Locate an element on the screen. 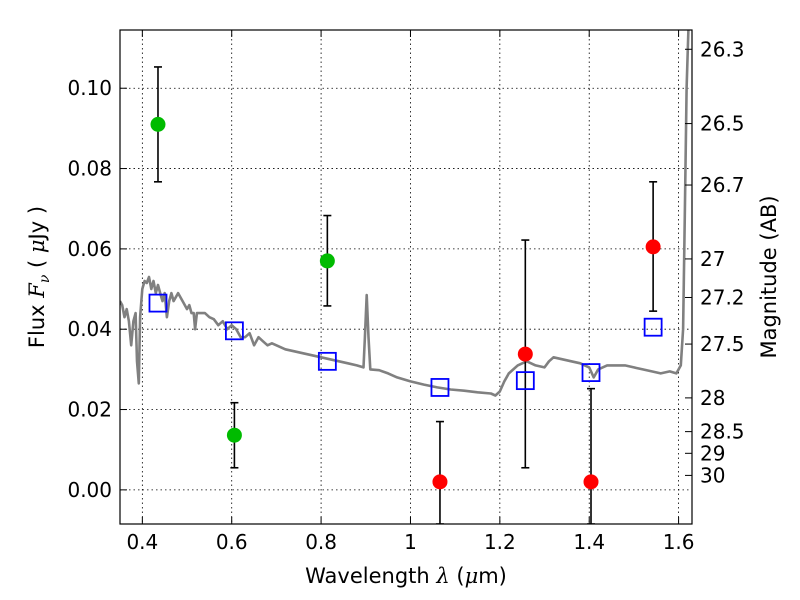 Image resolution: width=800 pixels, height=600 pixels. x-tick-label: 1.2 is located at coordinates (500, 542).